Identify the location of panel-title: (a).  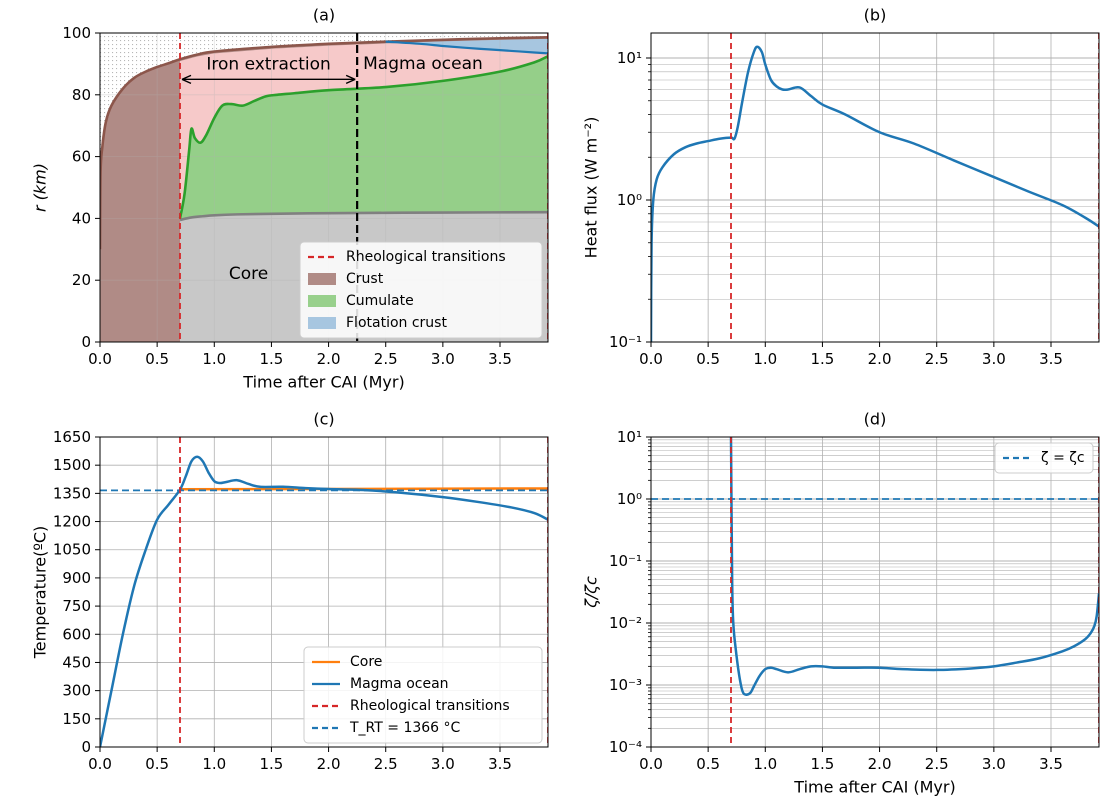
(324, 15).